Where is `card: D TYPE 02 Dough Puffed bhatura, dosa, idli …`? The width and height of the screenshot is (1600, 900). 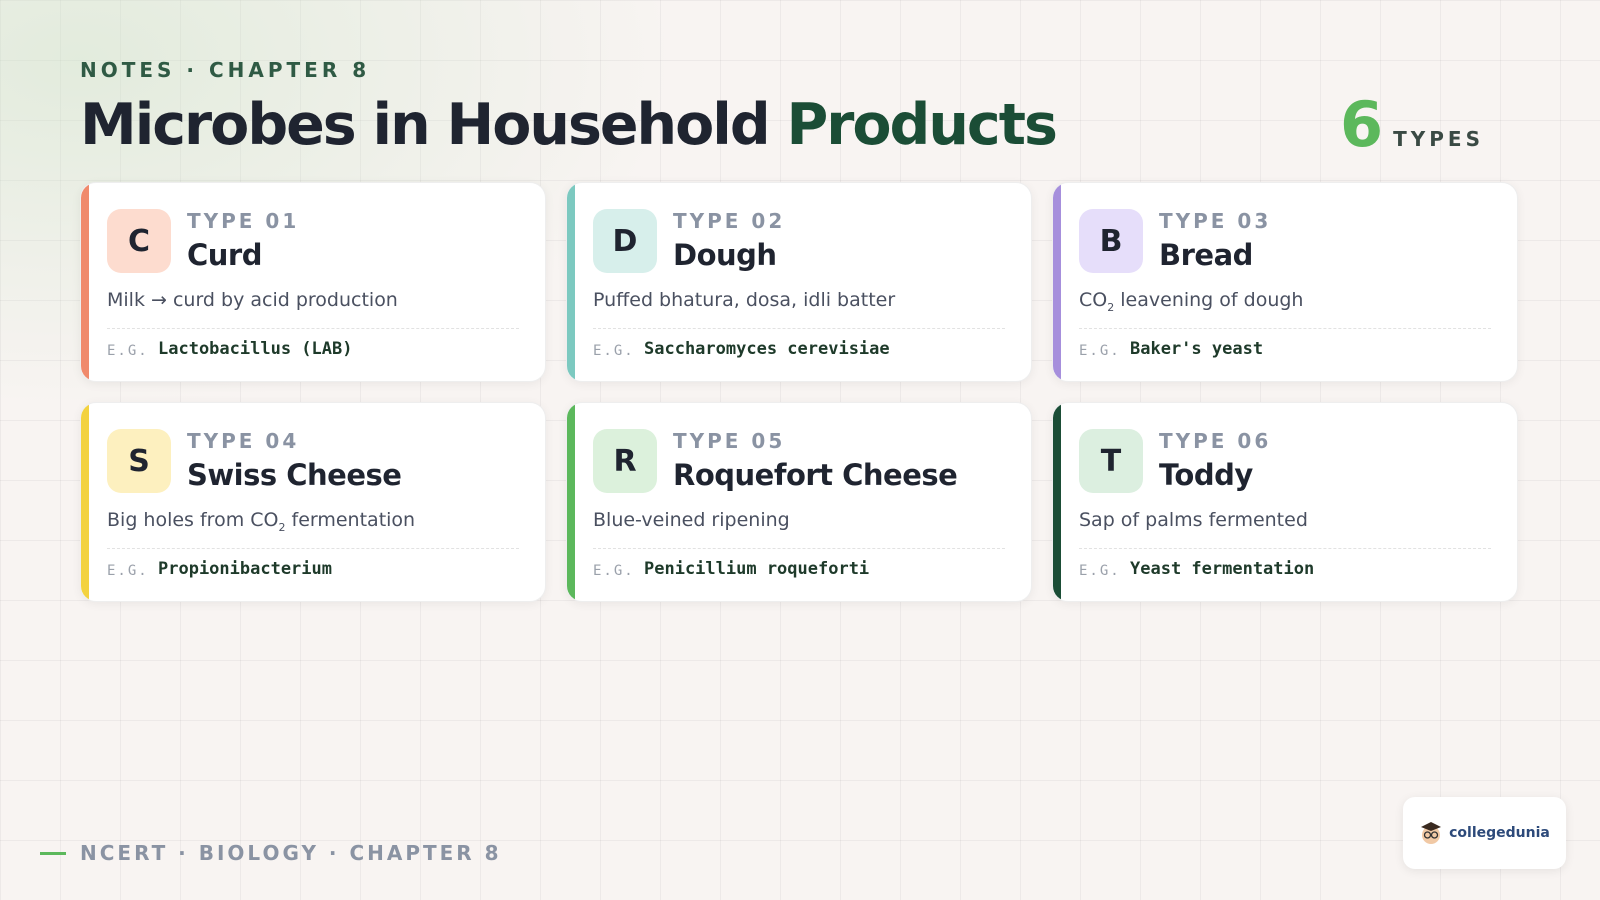
card: D TYPE 02 Dough Puffed bhatura, dosa, idli … is located at coordinates (799, 282).